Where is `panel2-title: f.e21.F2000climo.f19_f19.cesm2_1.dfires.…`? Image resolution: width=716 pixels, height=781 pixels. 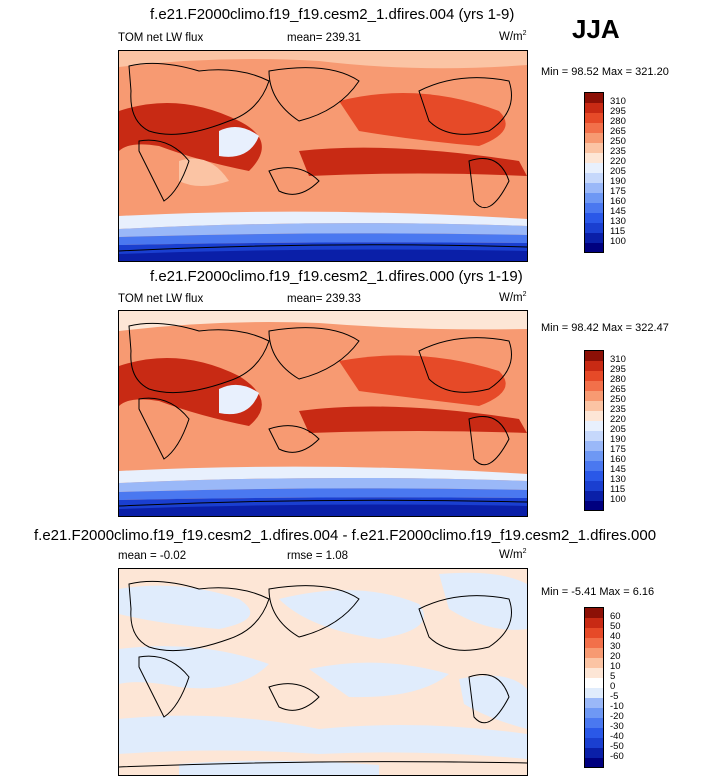
panel2-title: f.e21.F2000climo.f19_f19.cesm2_1.dfires.… is located at coordinates (336, 276).